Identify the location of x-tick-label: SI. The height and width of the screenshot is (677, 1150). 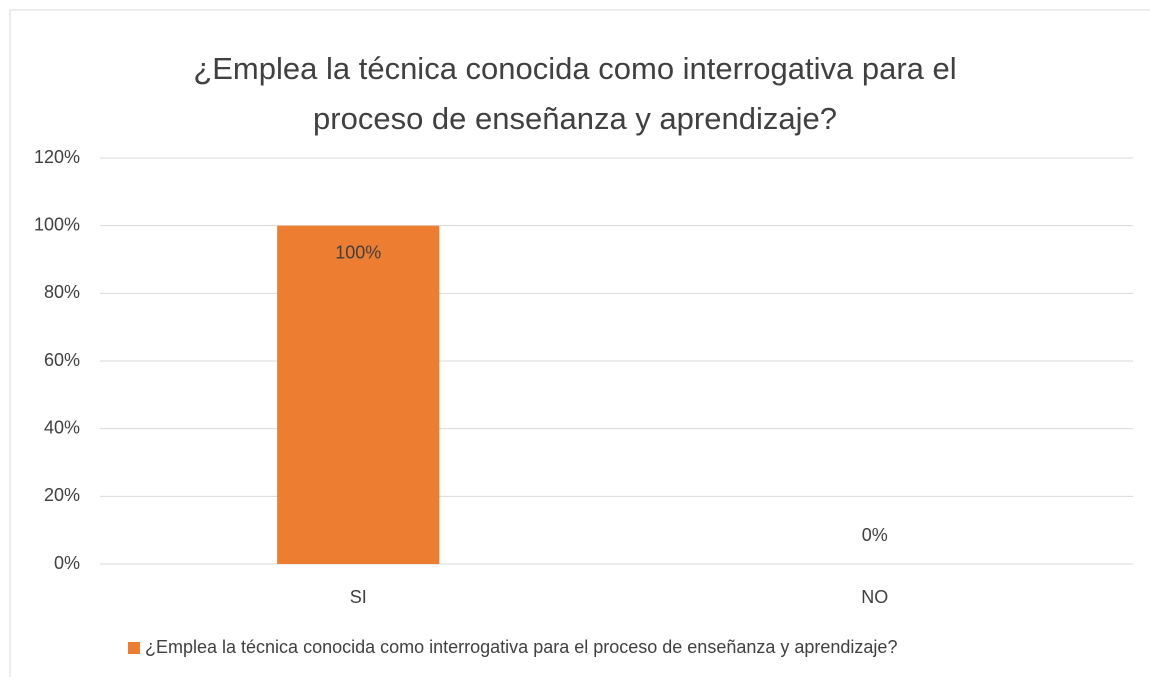
(358, 597).